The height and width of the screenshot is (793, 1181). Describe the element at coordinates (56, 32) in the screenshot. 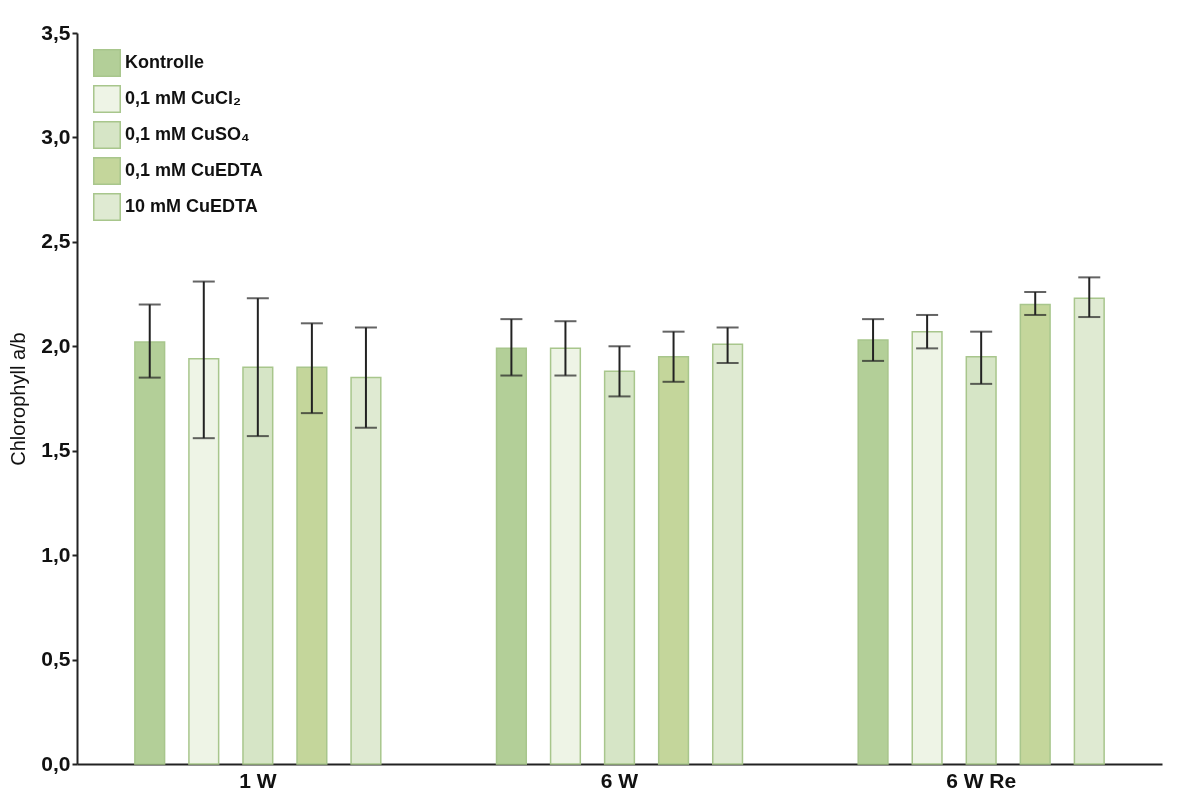

I see `y-tick-label: 3,5` at that location.